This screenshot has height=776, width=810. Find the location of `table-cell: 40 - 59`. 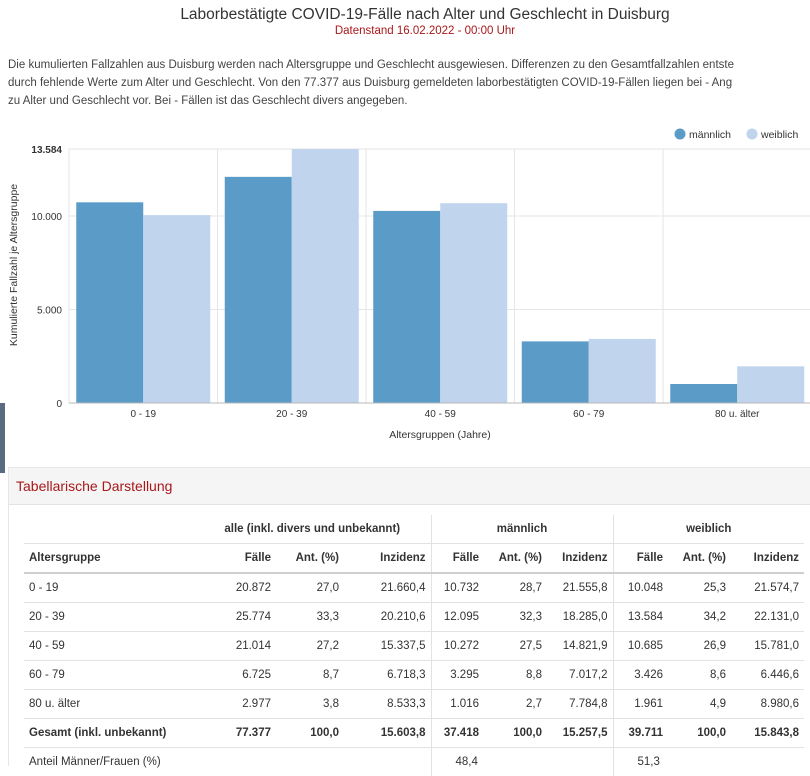

table-cell: 40 - 59 is located at coordinates (109, 646).